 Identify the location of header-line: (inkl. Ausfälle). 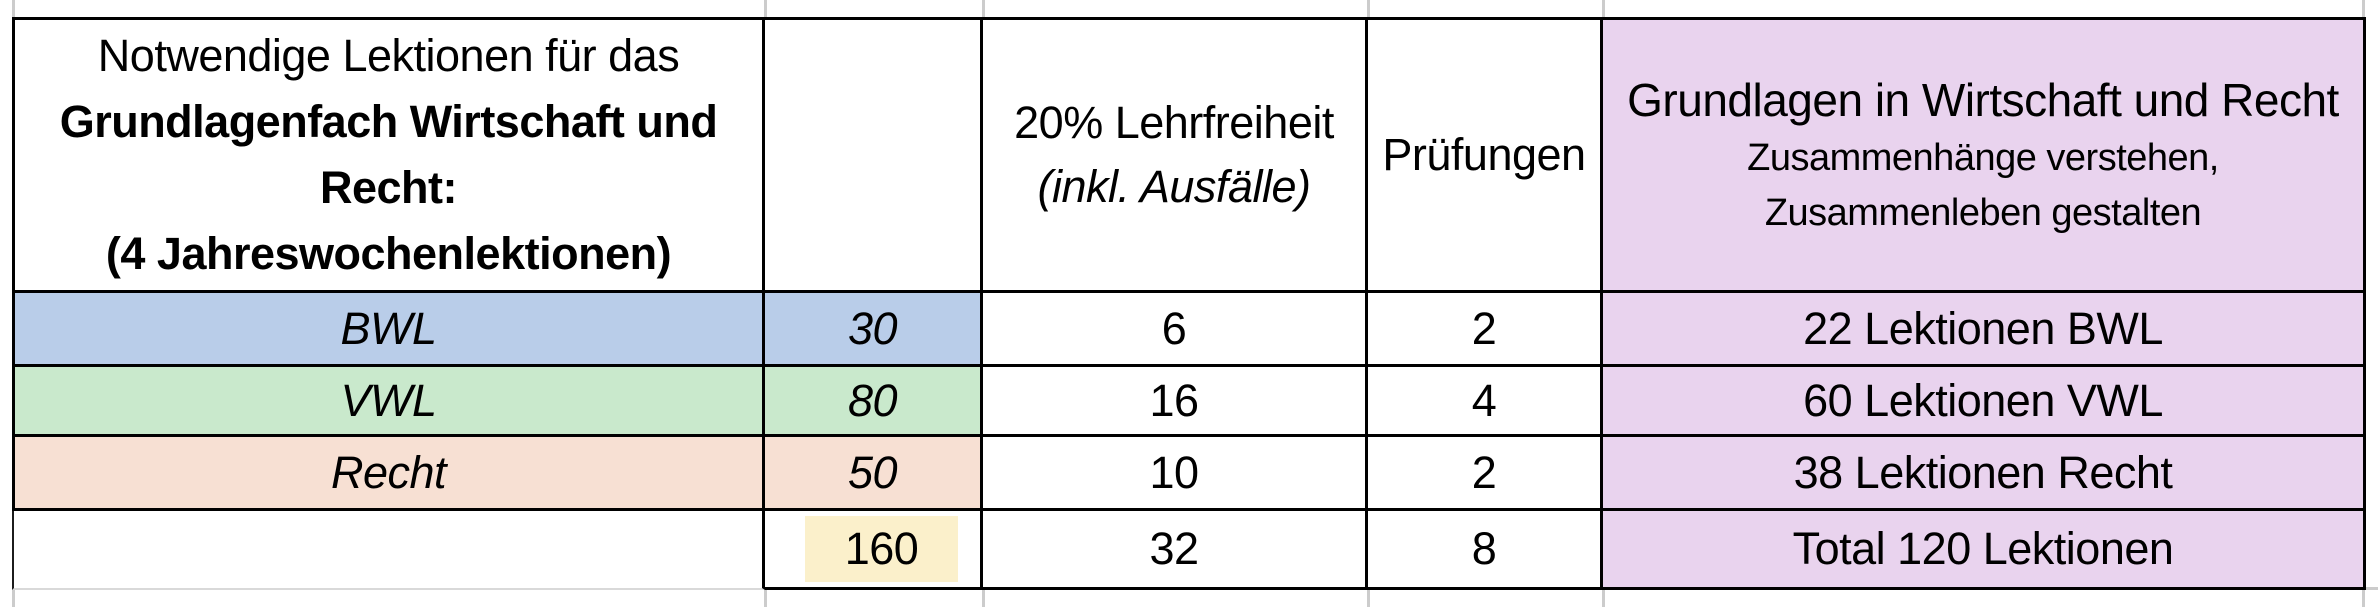
(1174, 186).